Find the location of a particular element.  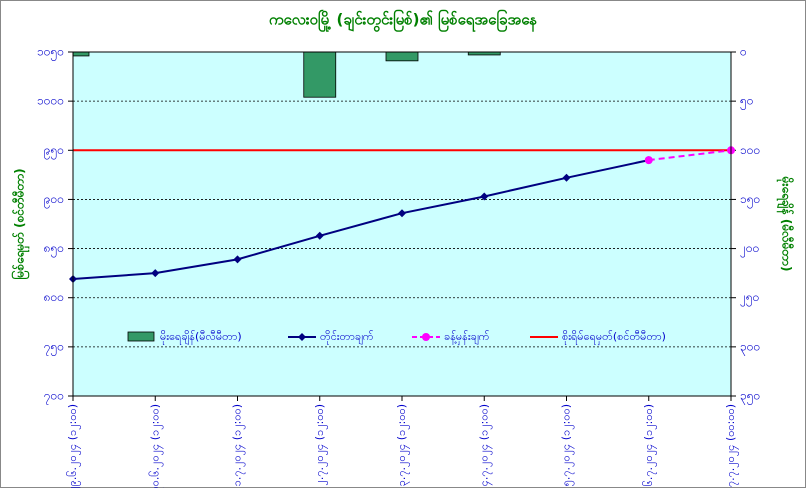

x-tick-label: ၅.၇.၂၀၂၄ (၁၂:၀၀) is located at coordinates (567, 445).